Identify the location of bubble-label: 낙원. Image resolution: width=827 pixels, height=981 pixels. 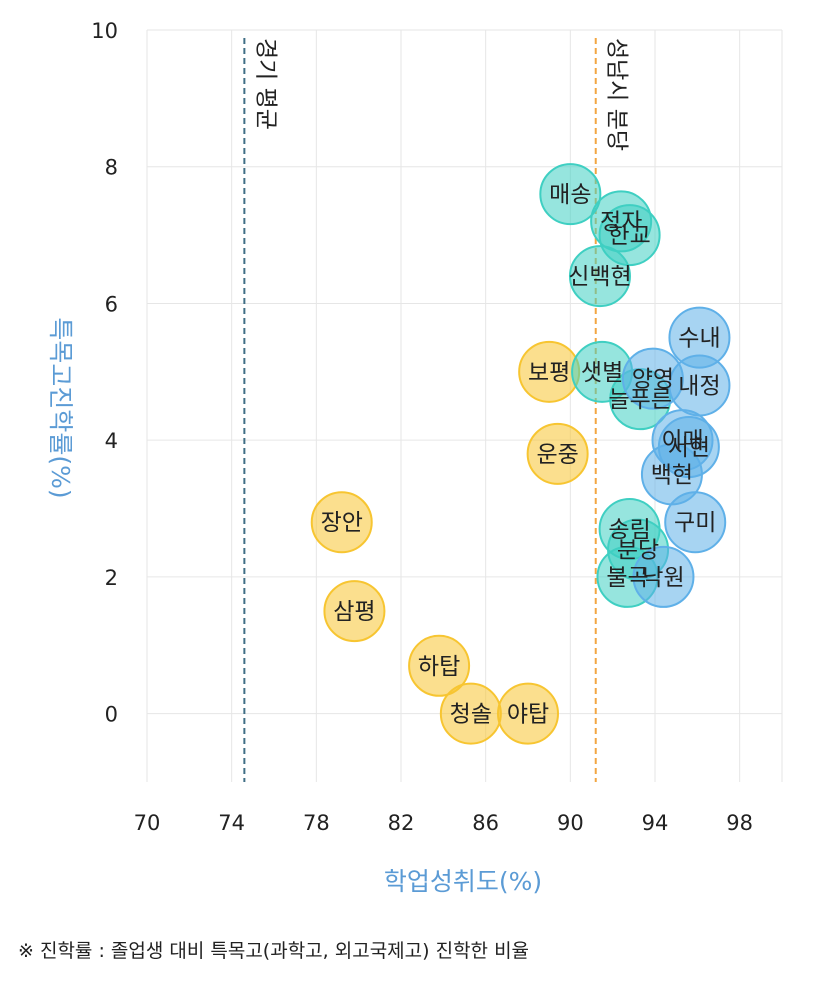
(663, 578).